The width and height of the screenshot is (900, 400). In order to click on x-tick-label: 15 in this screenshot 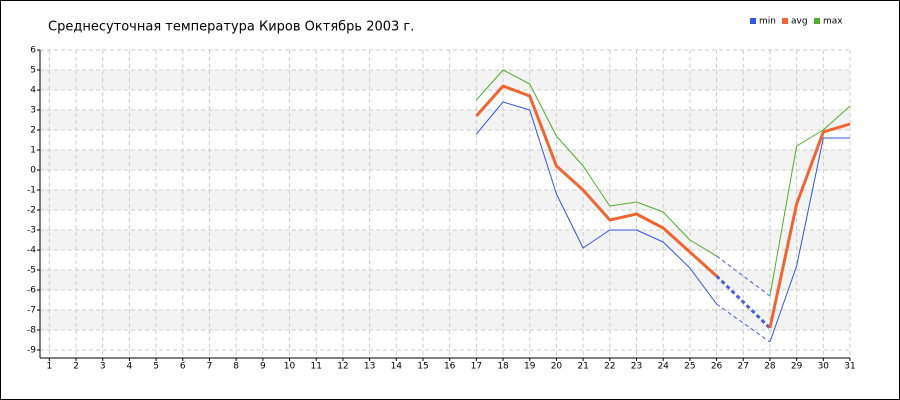, I will do `click(422, 367)`.